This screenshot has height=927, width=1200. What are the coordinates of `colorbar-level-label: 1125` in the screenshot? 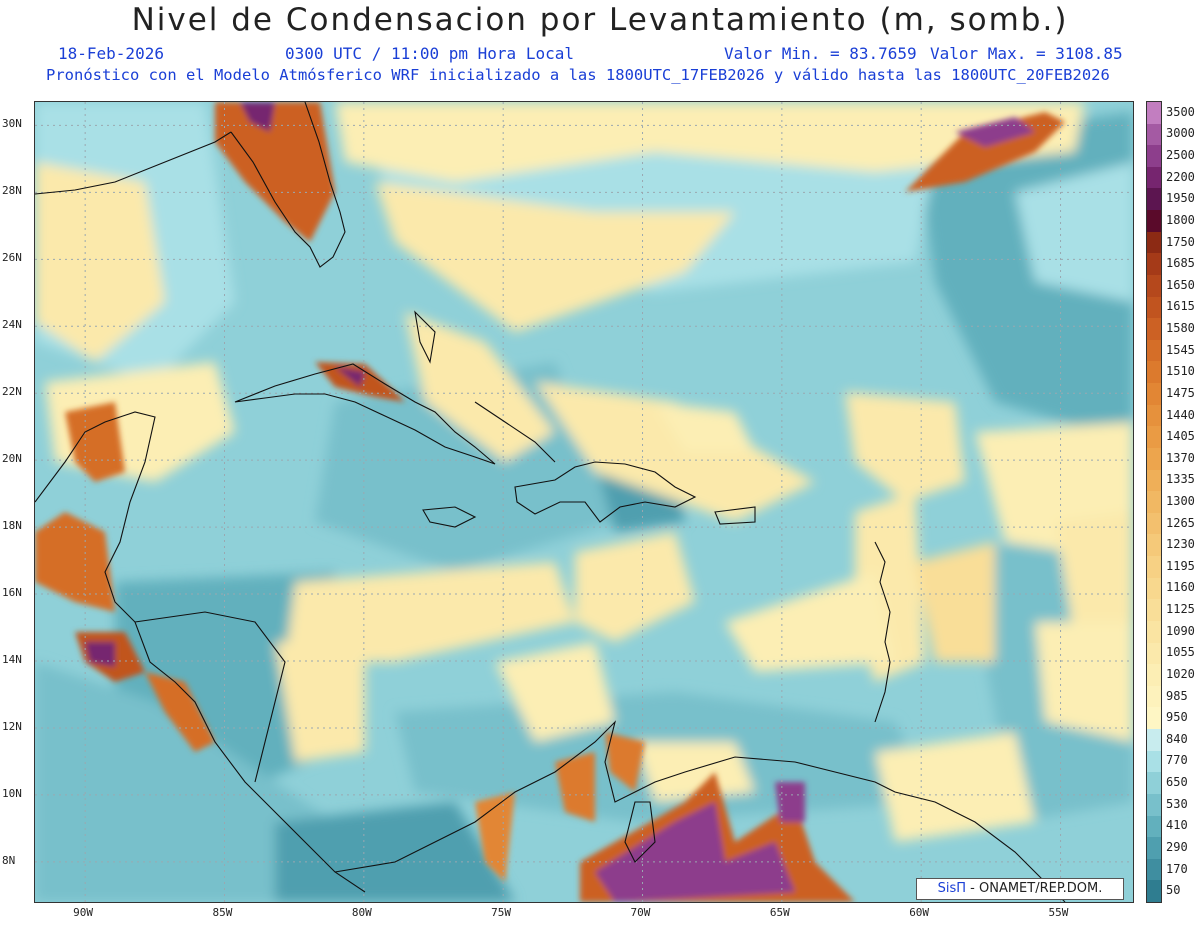 It's located at (1180, 609).